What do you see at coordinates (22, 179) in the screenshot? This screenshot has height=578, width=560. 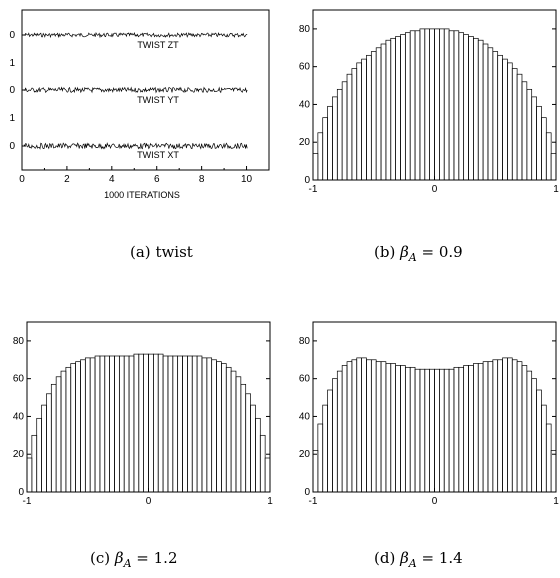 I see `x-tick-label: 0` at bounding box center [22, 179].